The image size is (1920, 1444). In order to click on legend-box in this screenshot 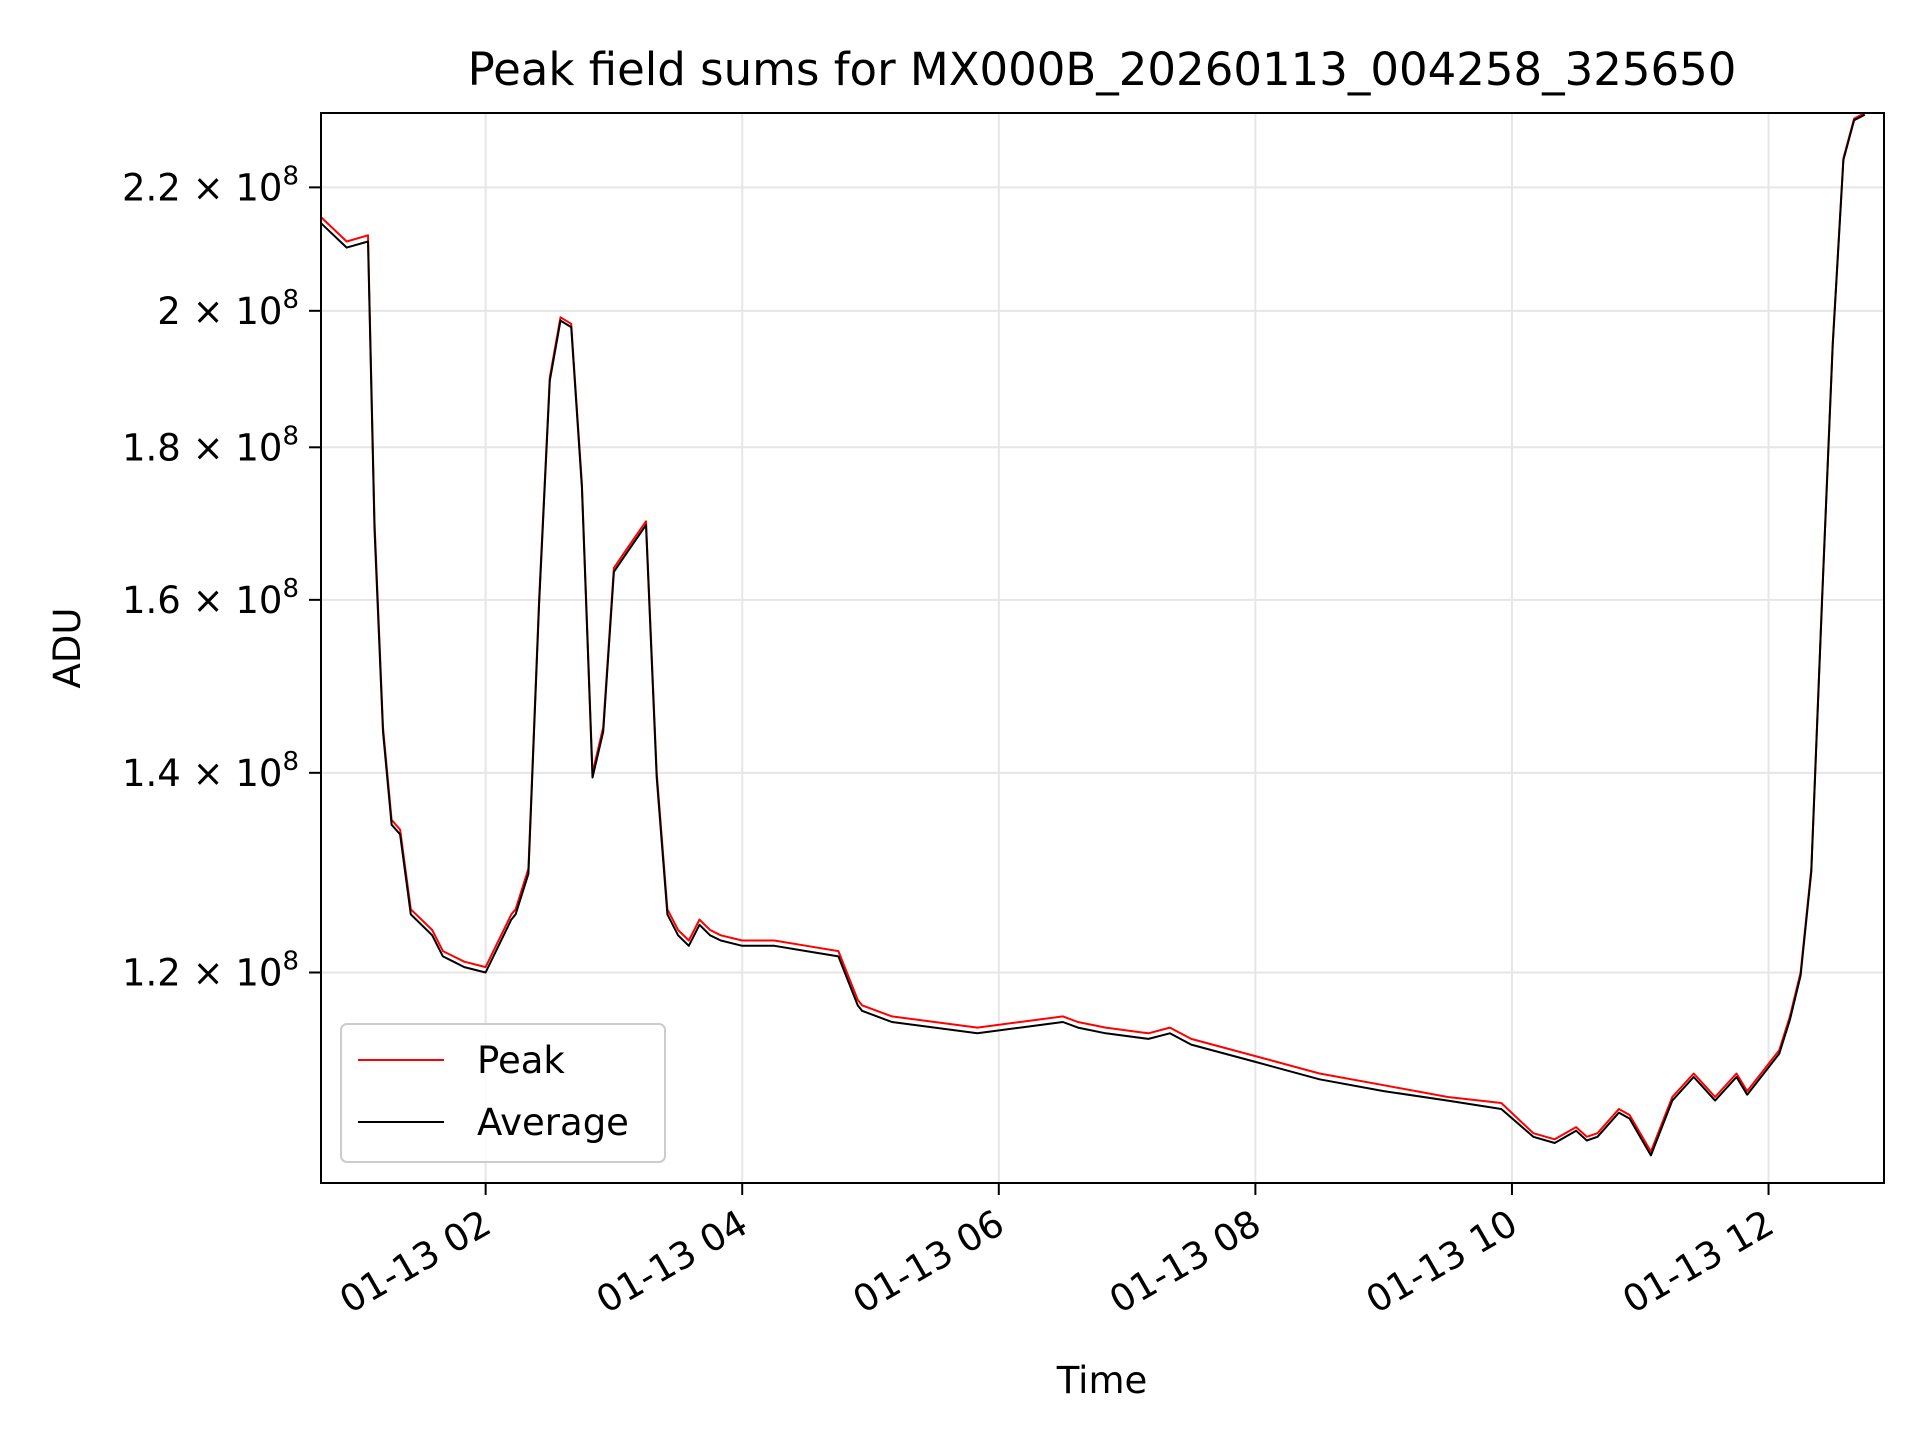, I will do `click(503, 1093)`.